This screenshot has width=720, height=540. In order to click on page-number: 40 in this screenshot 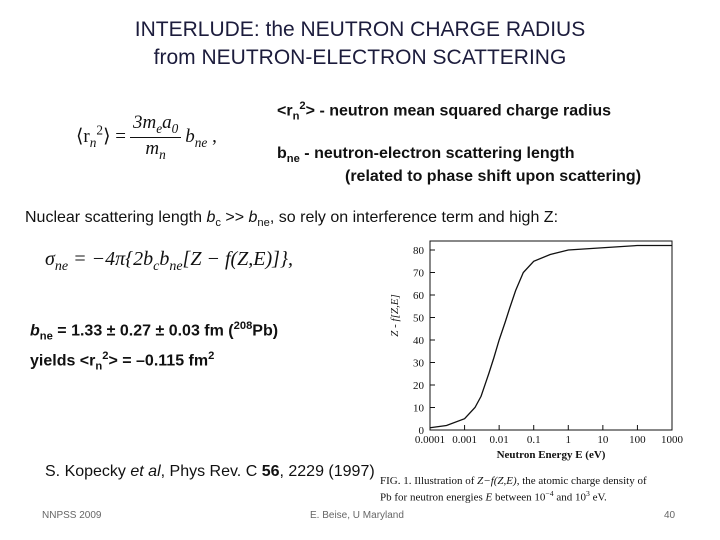, I will do `click(670, 515)`.